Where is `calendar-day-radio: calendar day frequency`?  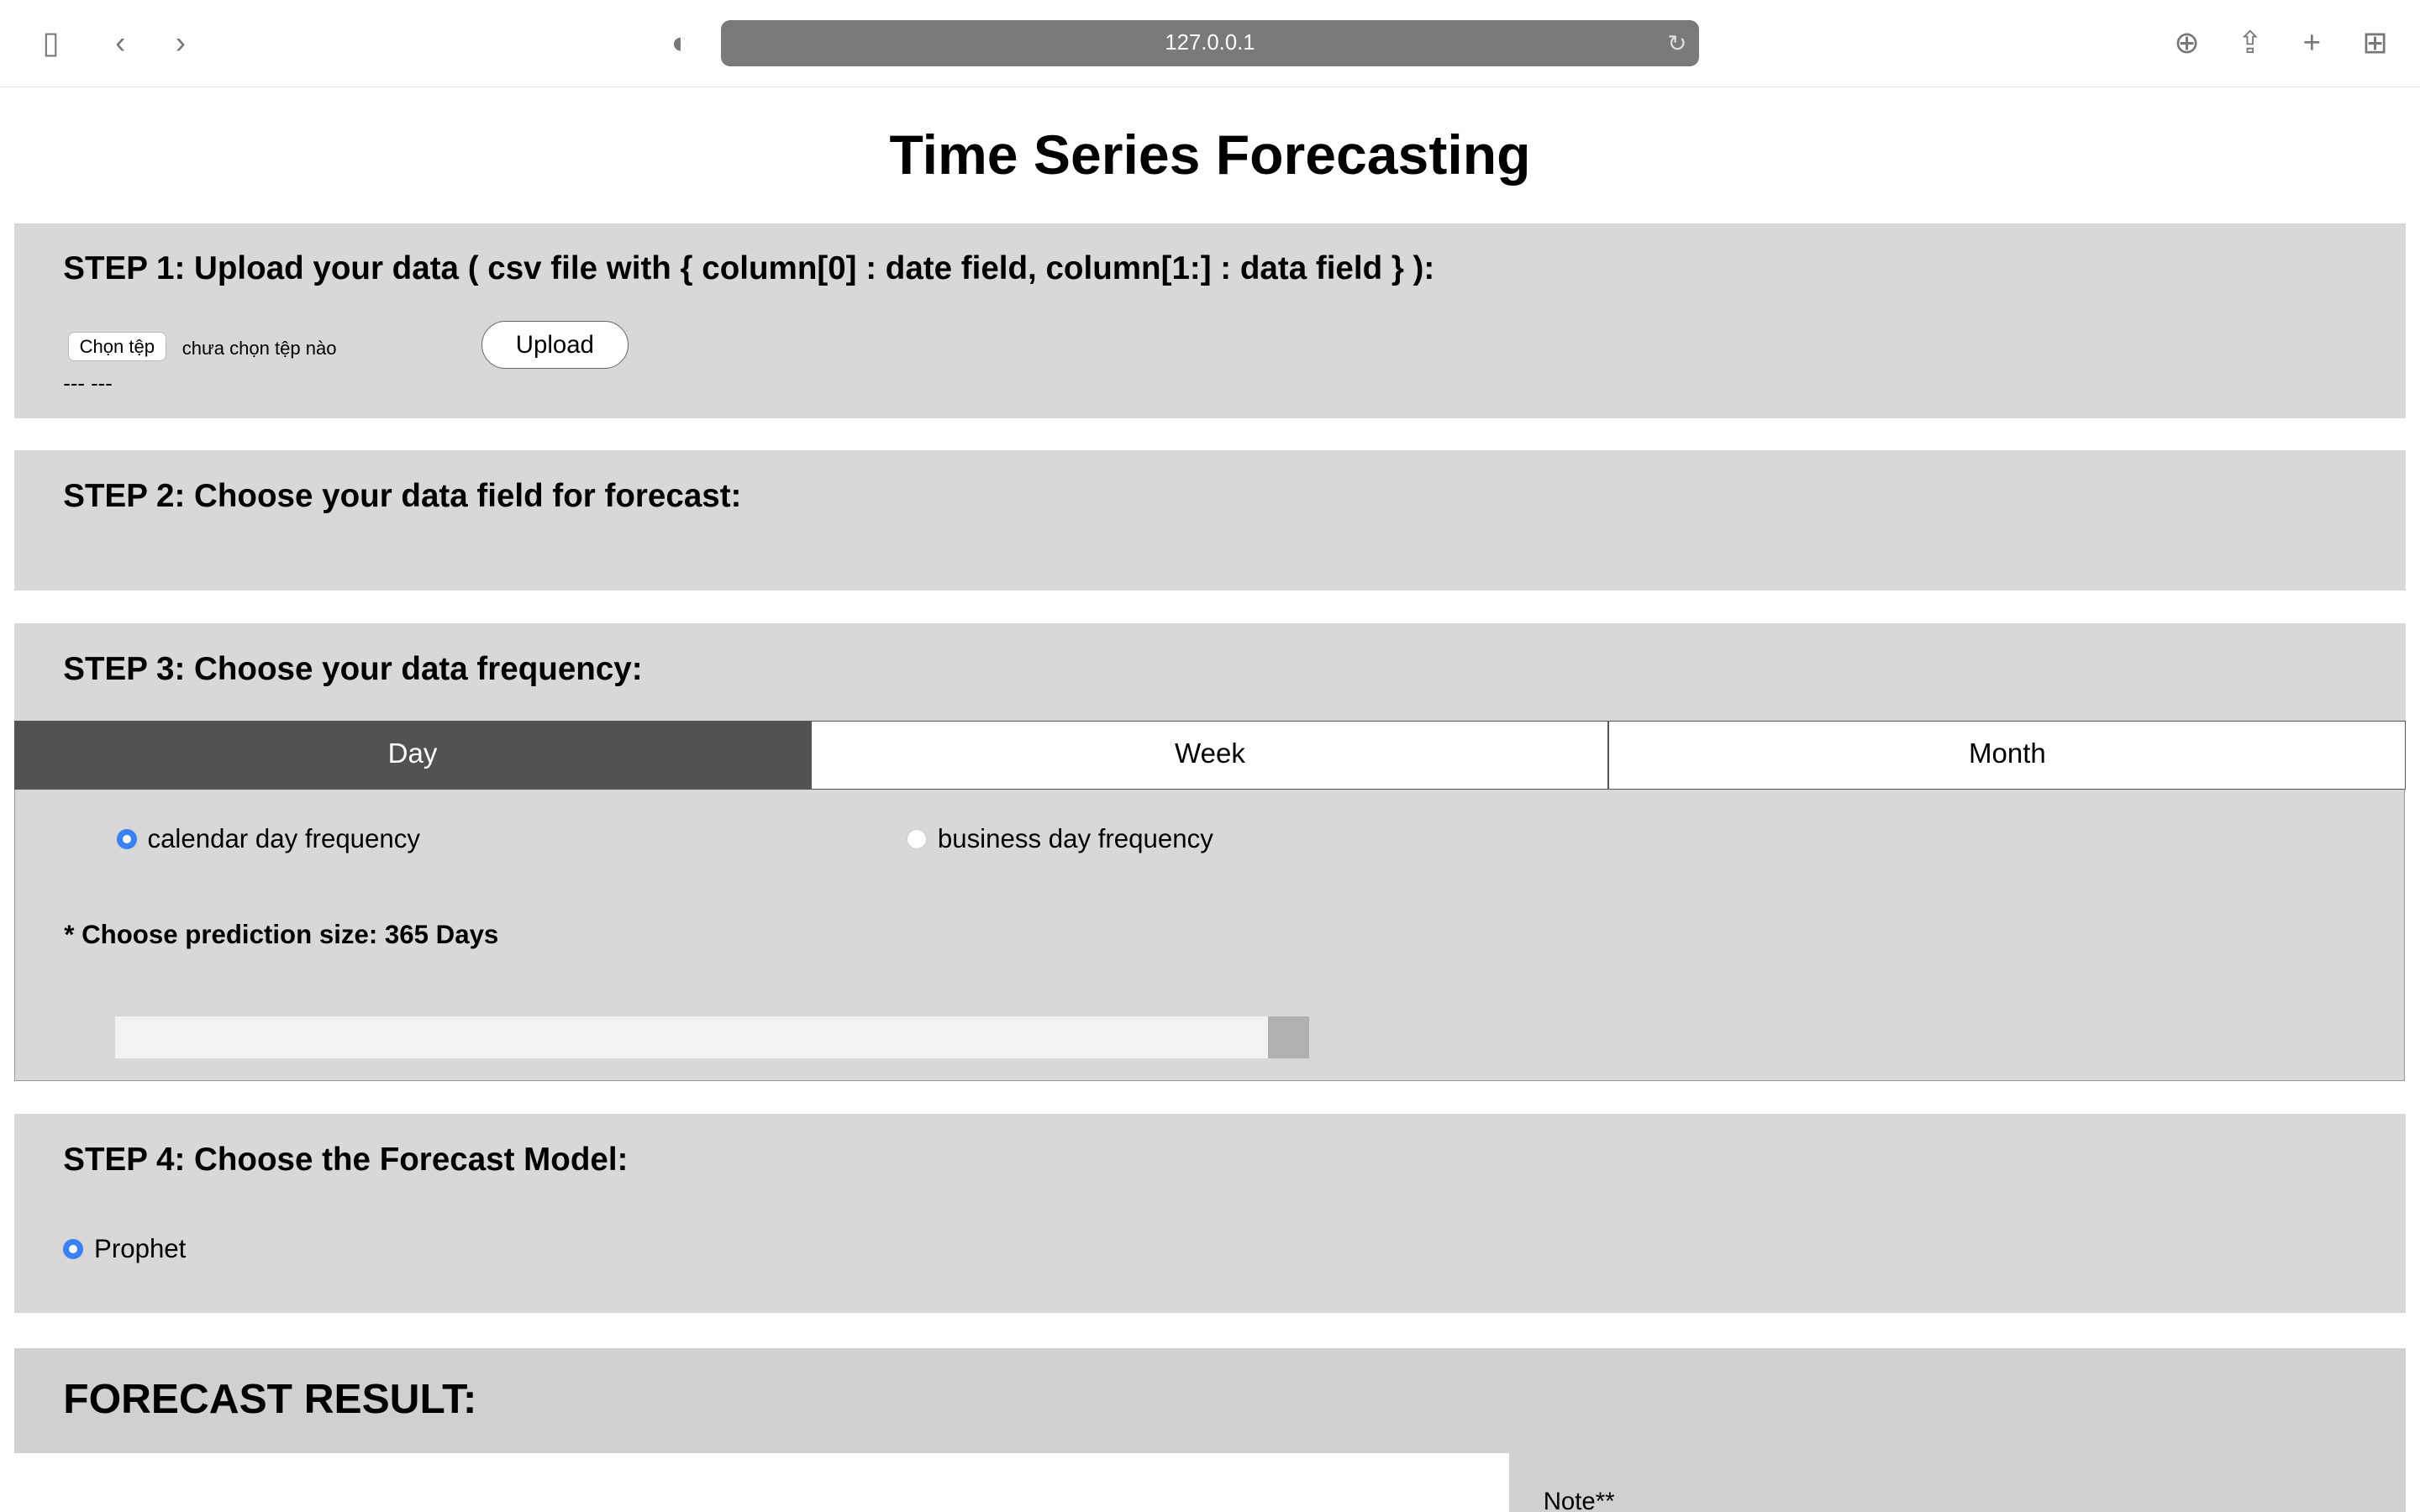 calendar-day-radio: calendar day frequency is located at coordinates (268, 838).